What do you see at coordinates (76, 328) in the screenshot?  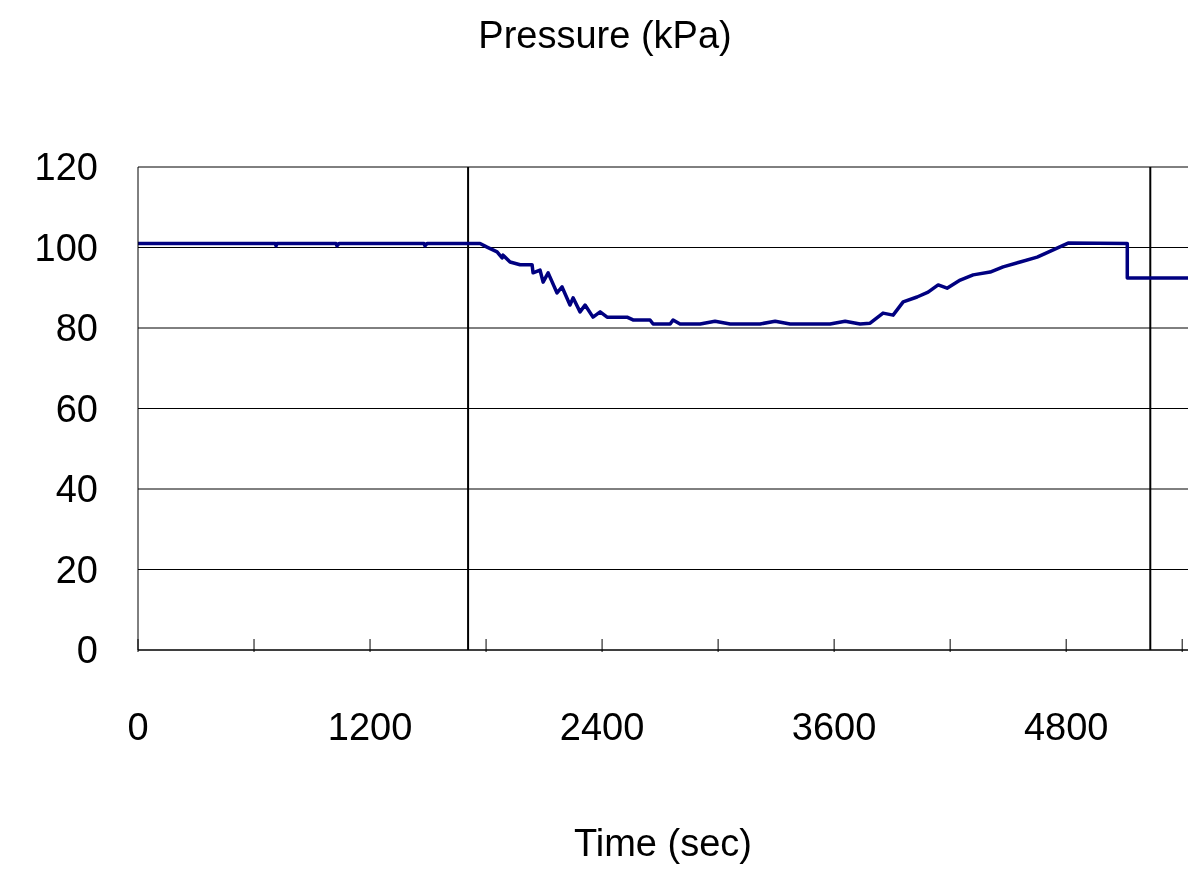 I see `y-tick-label: 80` at bounding box center [76, 328].